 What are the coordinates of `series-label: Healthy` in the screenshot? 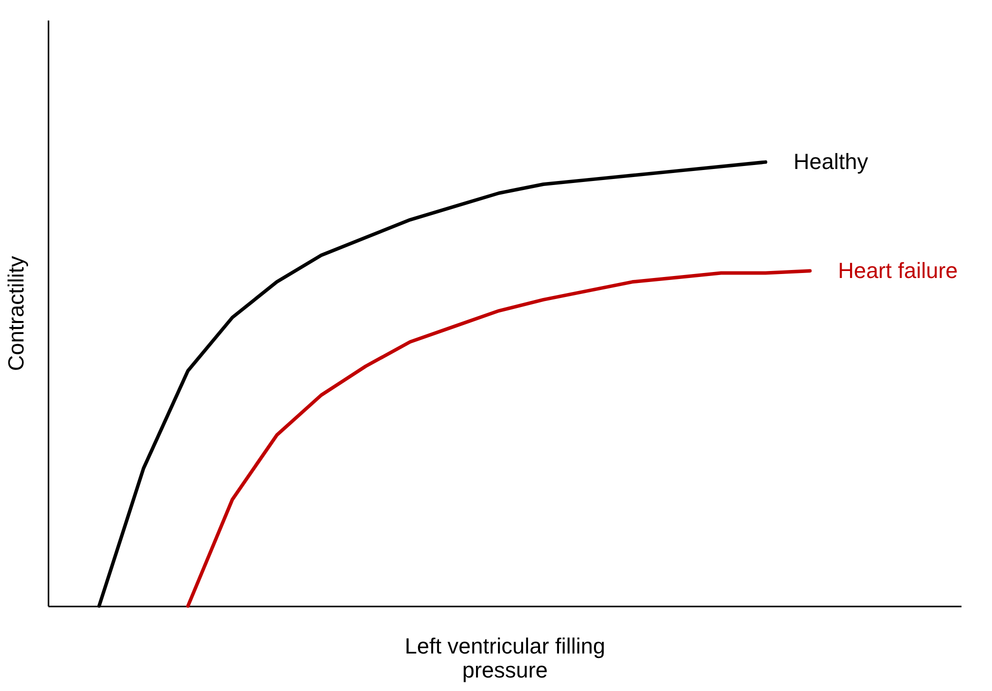 It's located at (831, 161).